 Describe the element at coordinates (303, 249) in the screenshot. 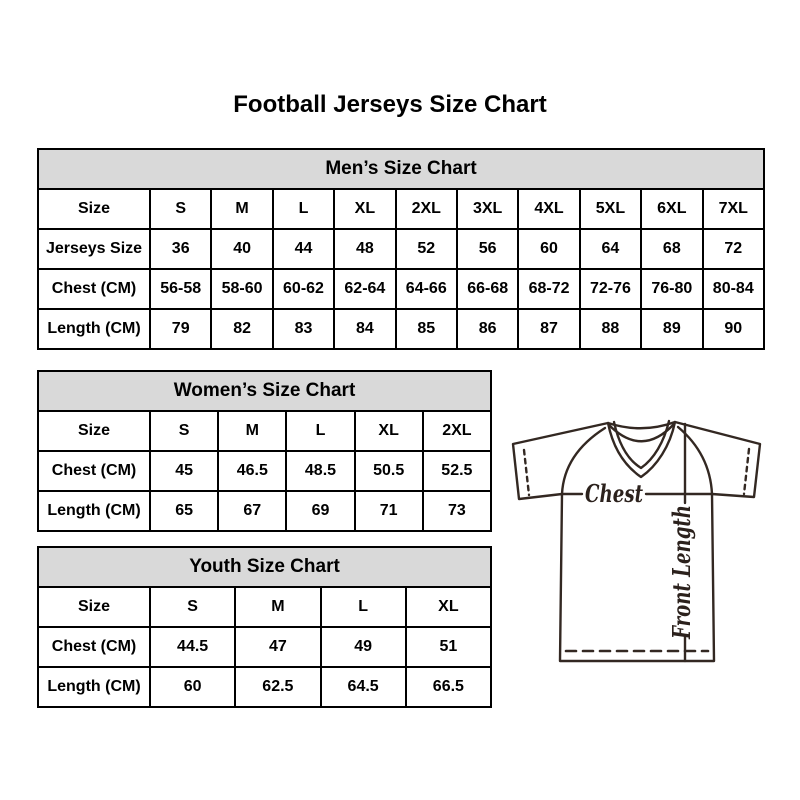

I see `value-cell: 44` at that location.